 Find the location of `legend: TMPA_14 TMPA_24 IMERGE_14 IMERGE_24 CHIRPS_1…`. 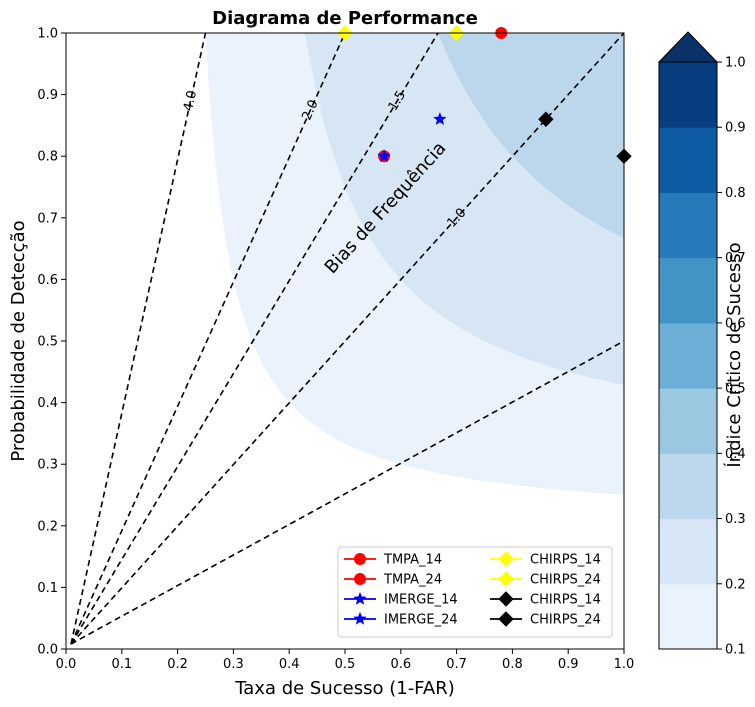

legend: TMPA_14 TMPA_24 IMERGE_14 IMERGE_24 CHIRPS_1… is located at coordinates (475, 592).